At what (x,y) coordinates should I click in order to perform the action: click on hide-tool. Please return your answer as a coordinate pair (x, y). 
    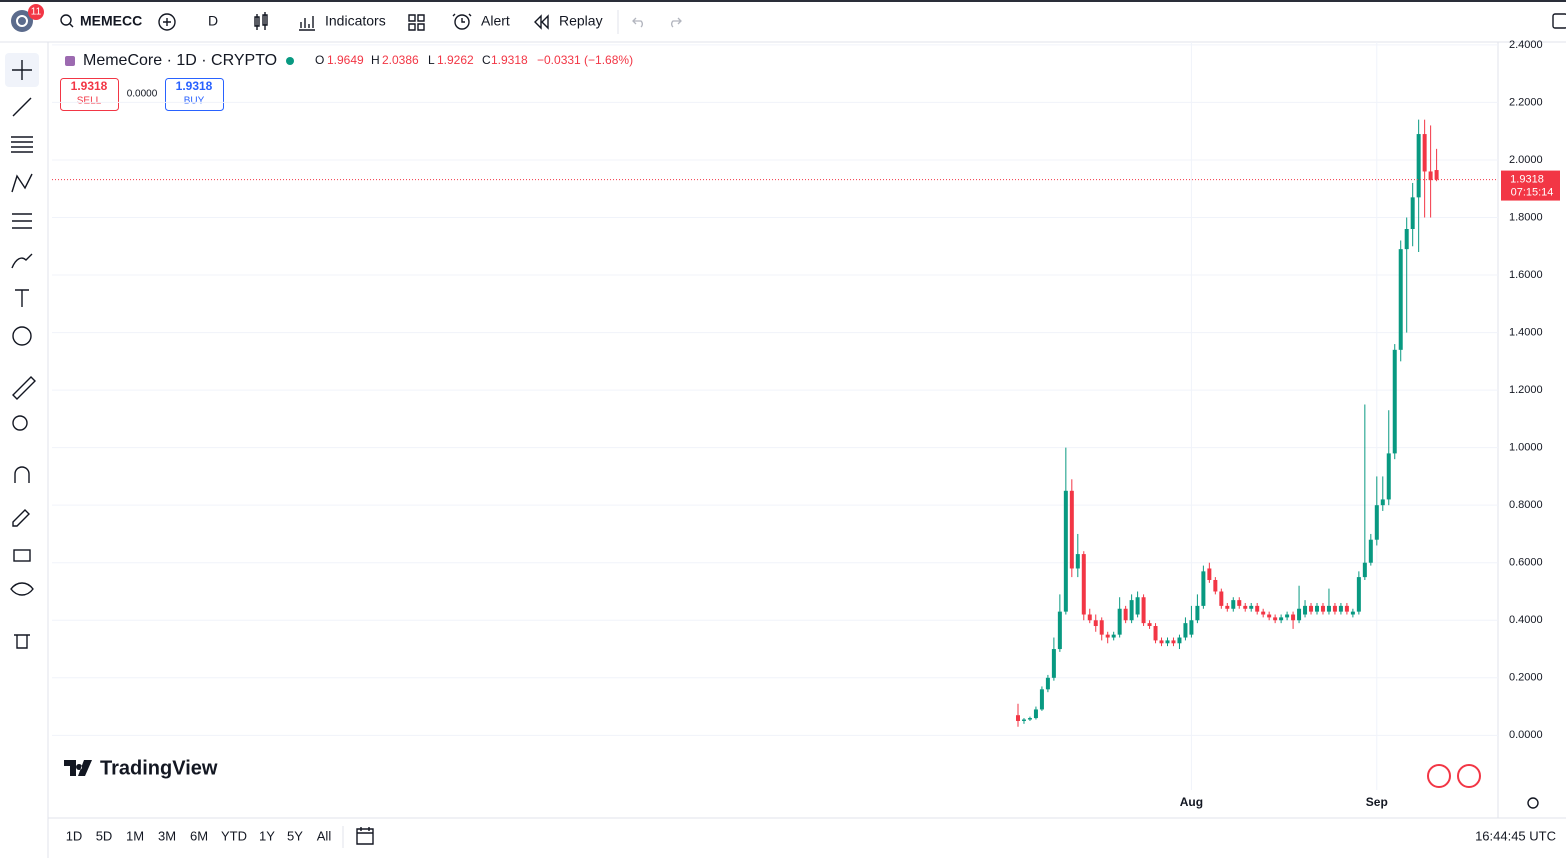
    Looking at the image, I should click on (22, 589).